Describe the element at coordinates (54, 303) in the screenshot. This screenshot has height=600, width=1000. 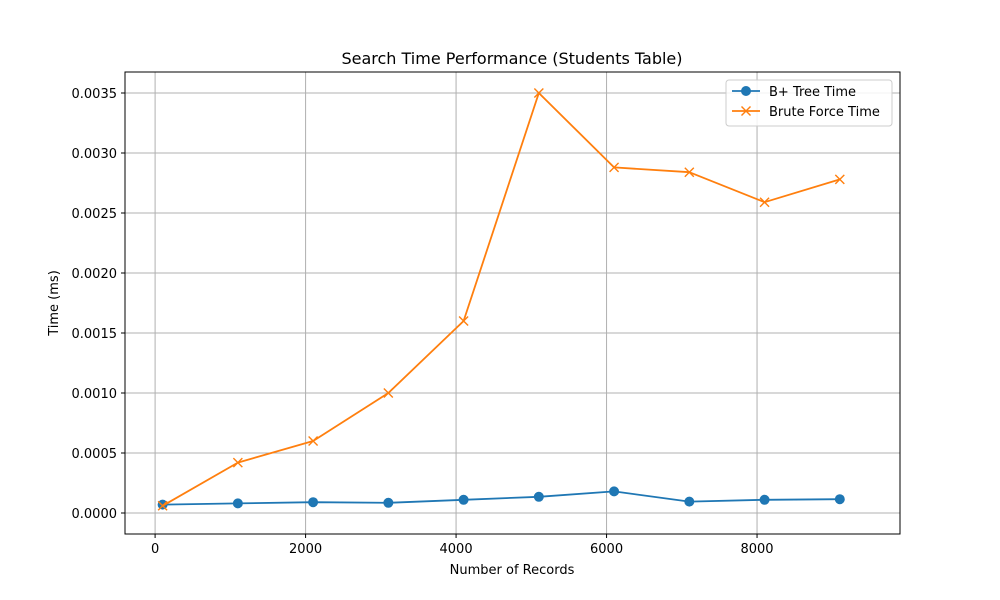
I see `y-axis-label: Time (ms)` at that location.